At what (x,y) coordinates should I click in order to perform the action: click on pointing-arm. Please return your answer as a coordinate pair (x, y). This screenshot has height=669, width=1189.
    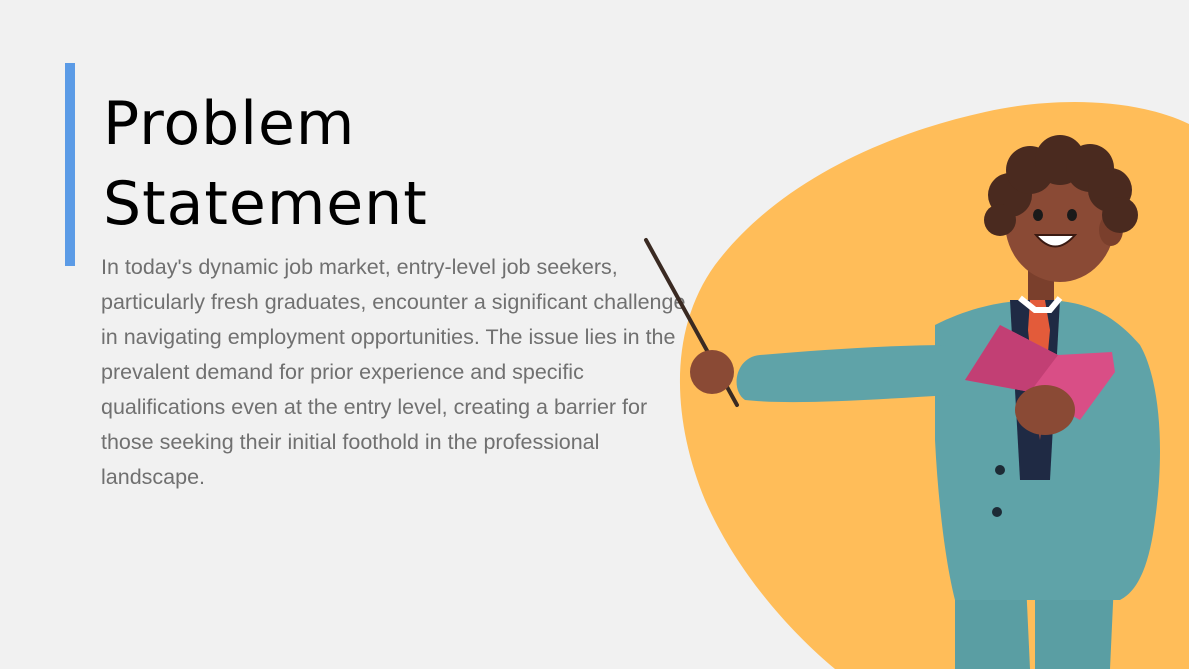
    Looking at the image, I should click on (843, 374).